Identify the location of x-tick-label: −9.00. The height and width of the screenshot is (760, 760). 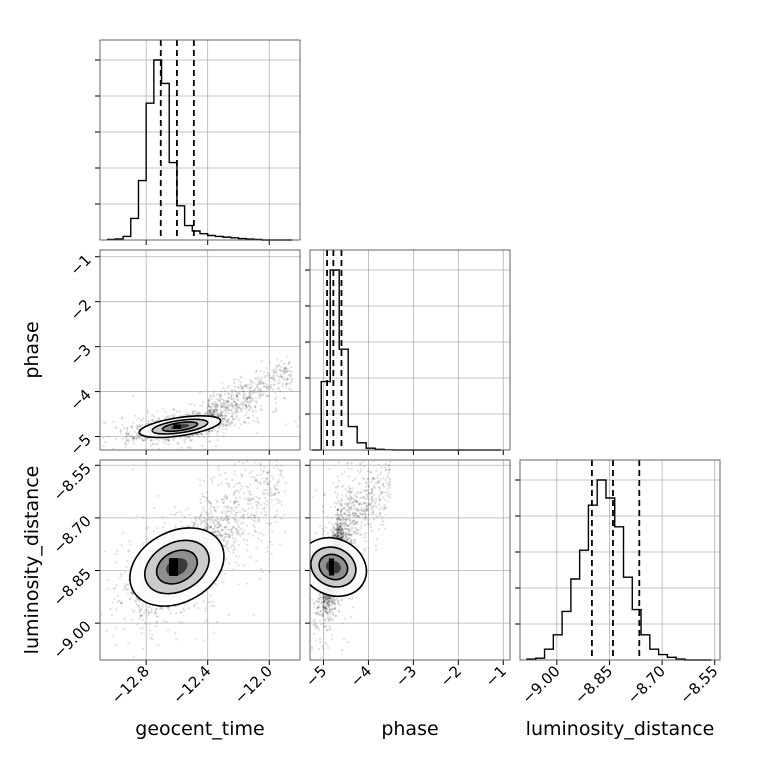
(540, 684).